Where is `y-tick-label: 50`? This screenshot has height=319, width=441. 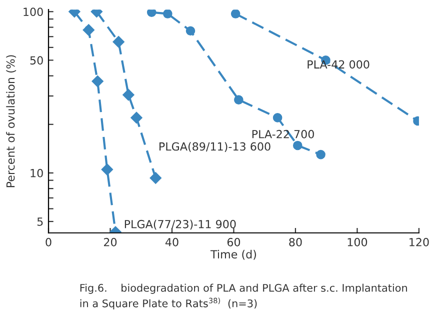 y-tick-label: 50 is located at coordinates (36, 60).